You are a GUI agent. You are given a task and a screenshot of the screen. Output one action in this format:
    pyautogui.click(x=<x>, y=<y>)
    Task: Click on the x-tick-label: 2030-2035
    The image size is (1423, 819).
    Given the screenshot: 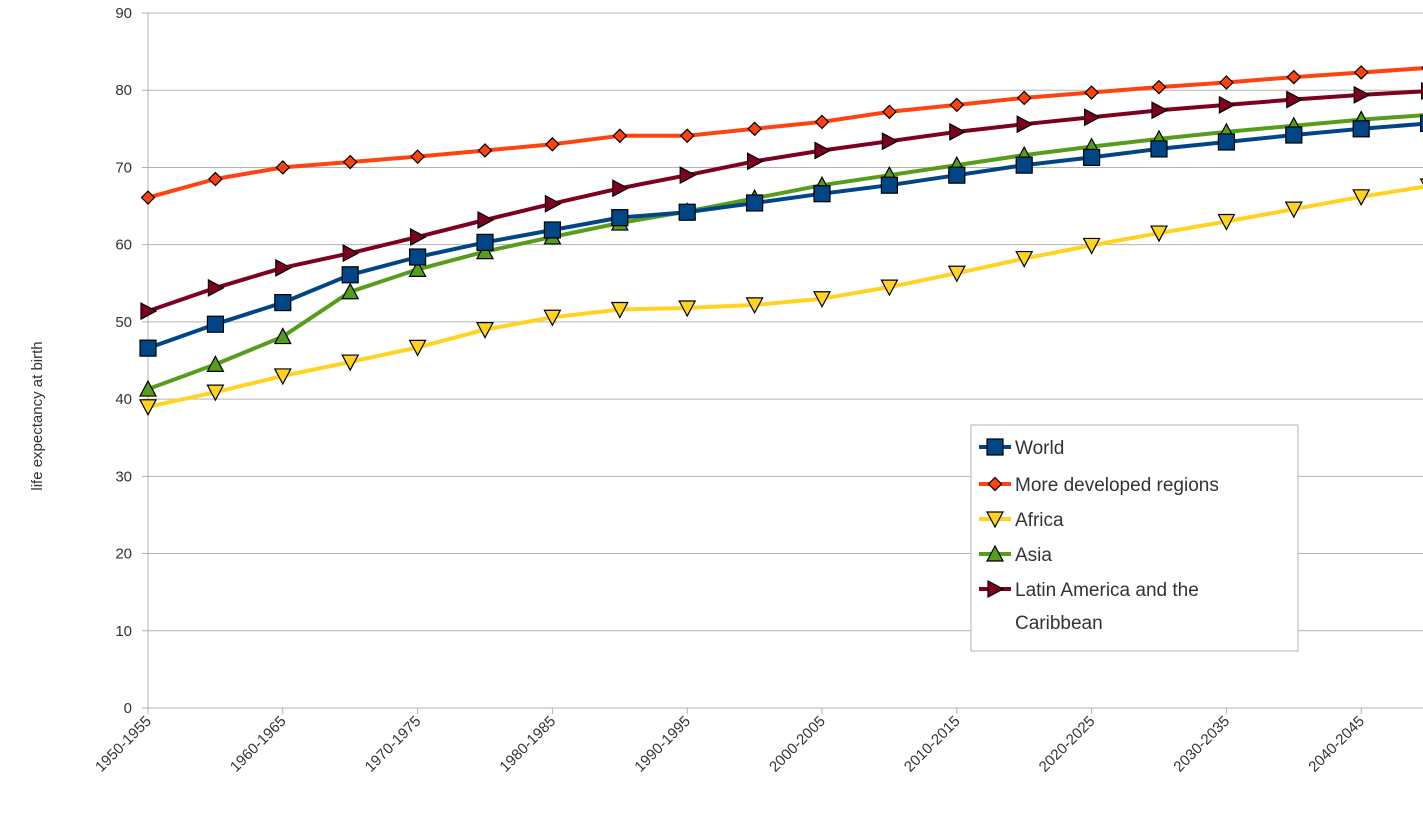 What is the action you would take?
    pyautogui.click(x=1201, y=744)
    